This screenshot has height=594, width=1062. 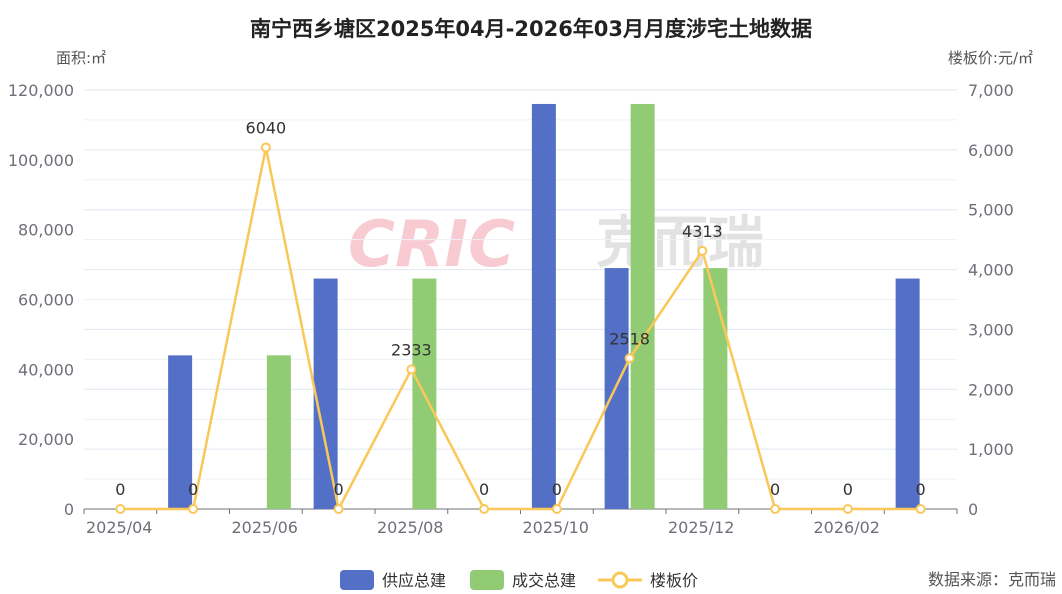 What do you see at coordinates (544, 580) in the screenshot?
I see `legend-label: 成交总建` at bounding box center [544, 580].